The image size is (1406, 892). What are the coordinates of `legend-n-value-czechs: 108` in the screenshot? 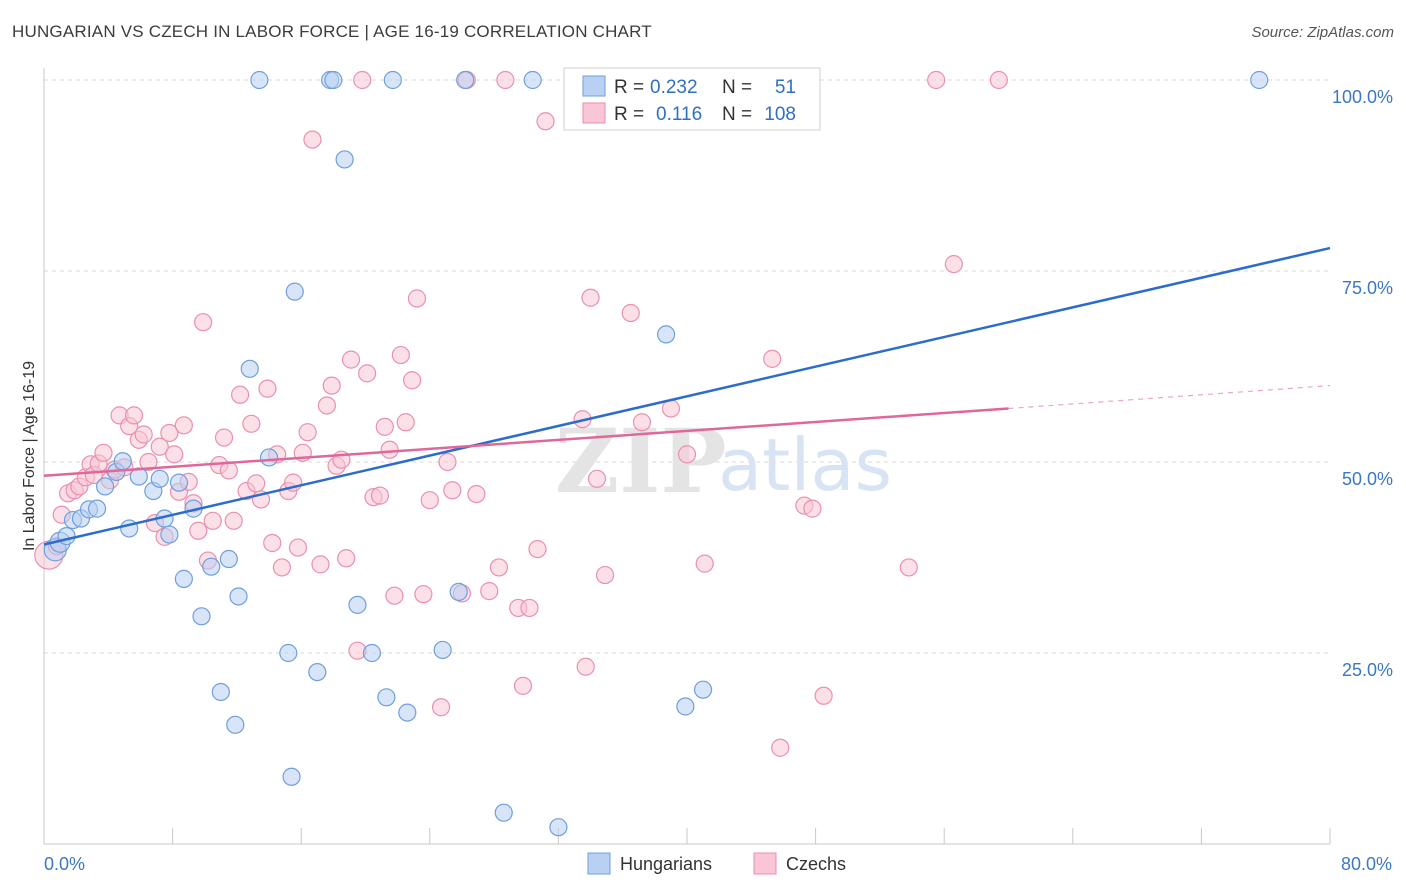 It's located at (780, 114).